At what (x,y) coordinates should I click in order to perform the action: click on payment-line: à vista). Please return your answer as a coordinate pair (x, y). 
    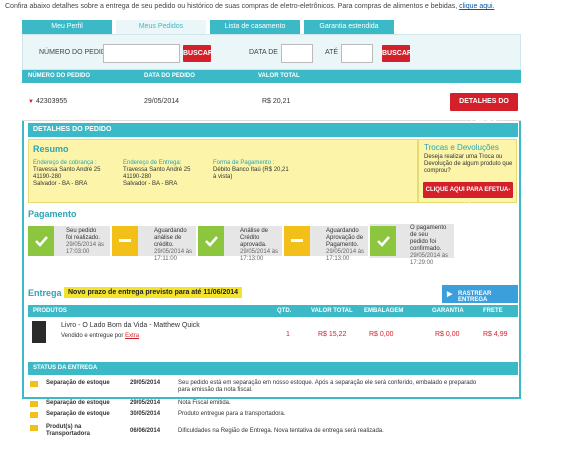
    Looking at the image, I should click on (223, 177).